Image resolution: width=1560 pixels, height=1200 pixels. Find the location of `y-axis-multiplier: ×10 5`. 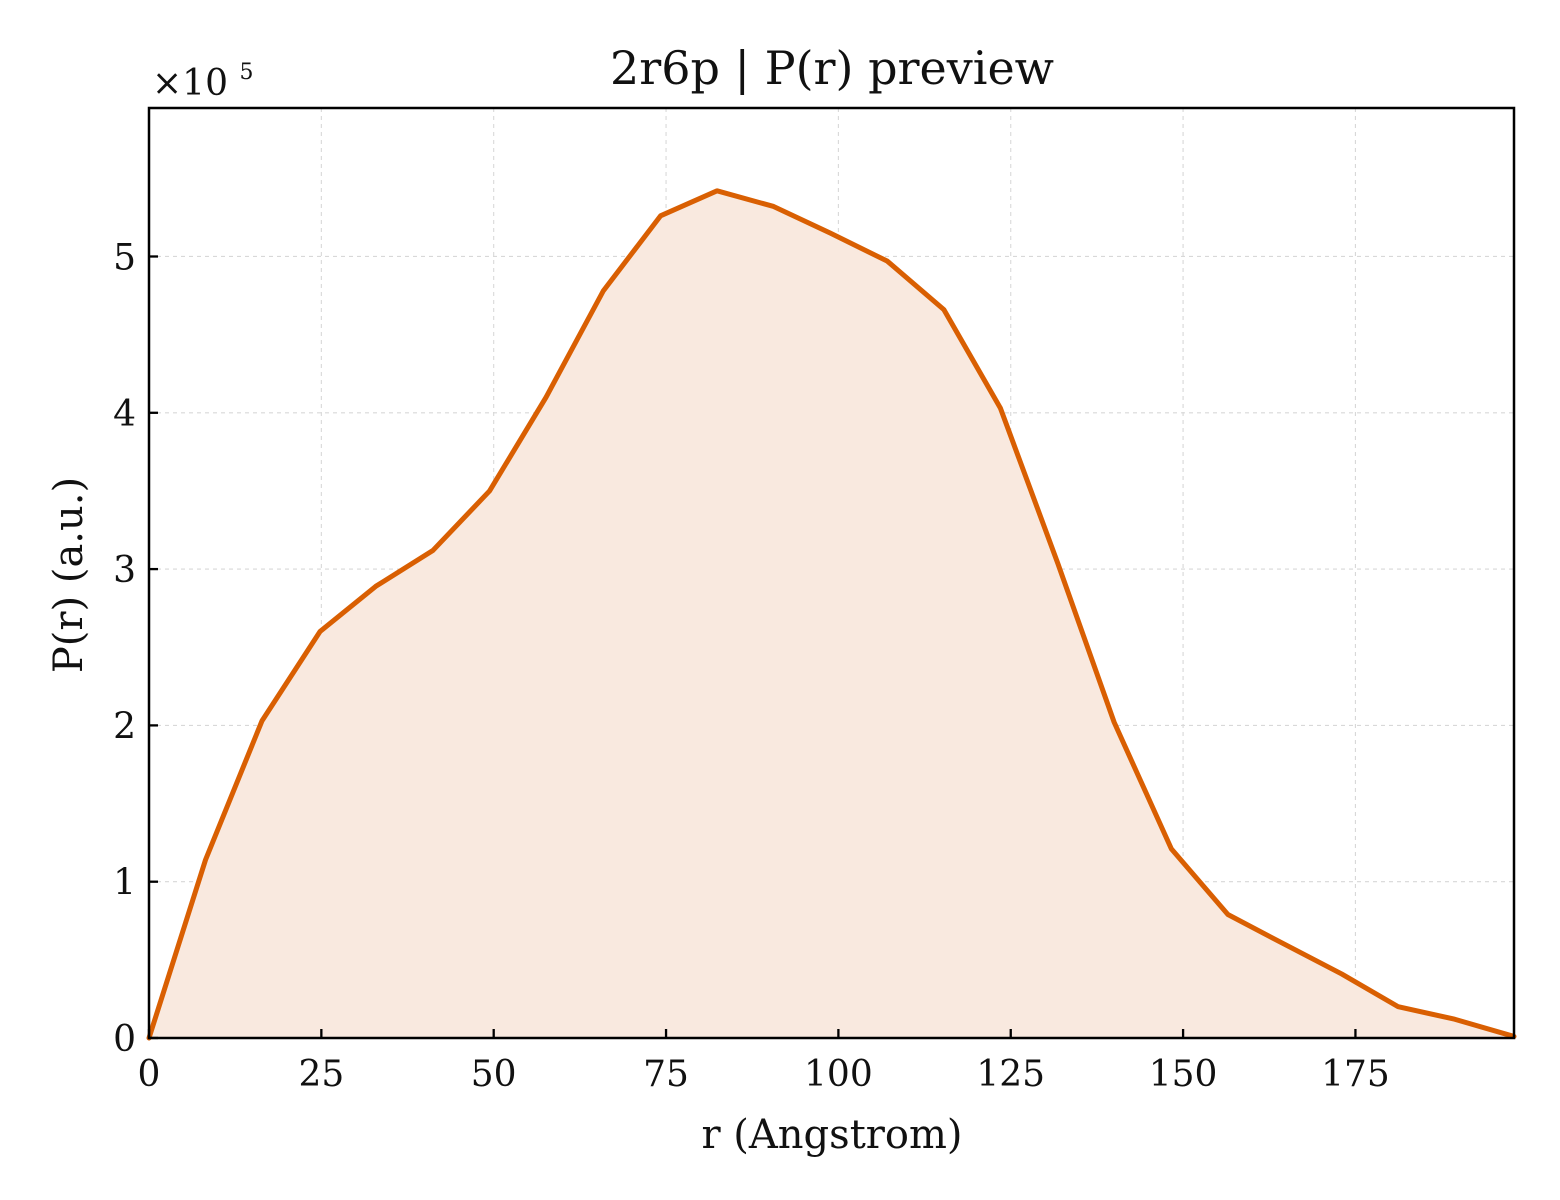

y-axis-multiplier: ×10 5 is located at coordinates (202, 82).